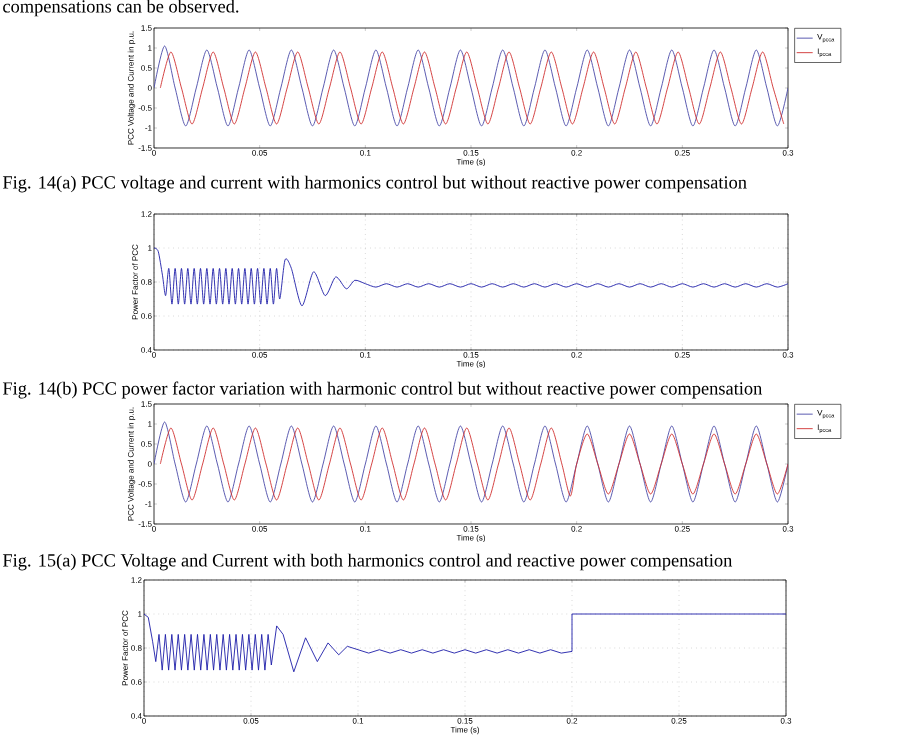  Describe the element at coordinates (121, 8) in the screenshot. I see `text: compensations can be observed.` at that location.